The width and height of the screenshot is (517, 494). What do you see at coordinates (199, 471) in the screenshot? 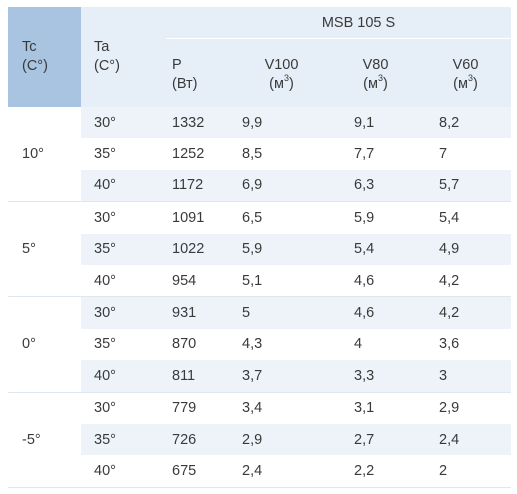
I see `p-cell: 675` at bounding box center [199, 471].